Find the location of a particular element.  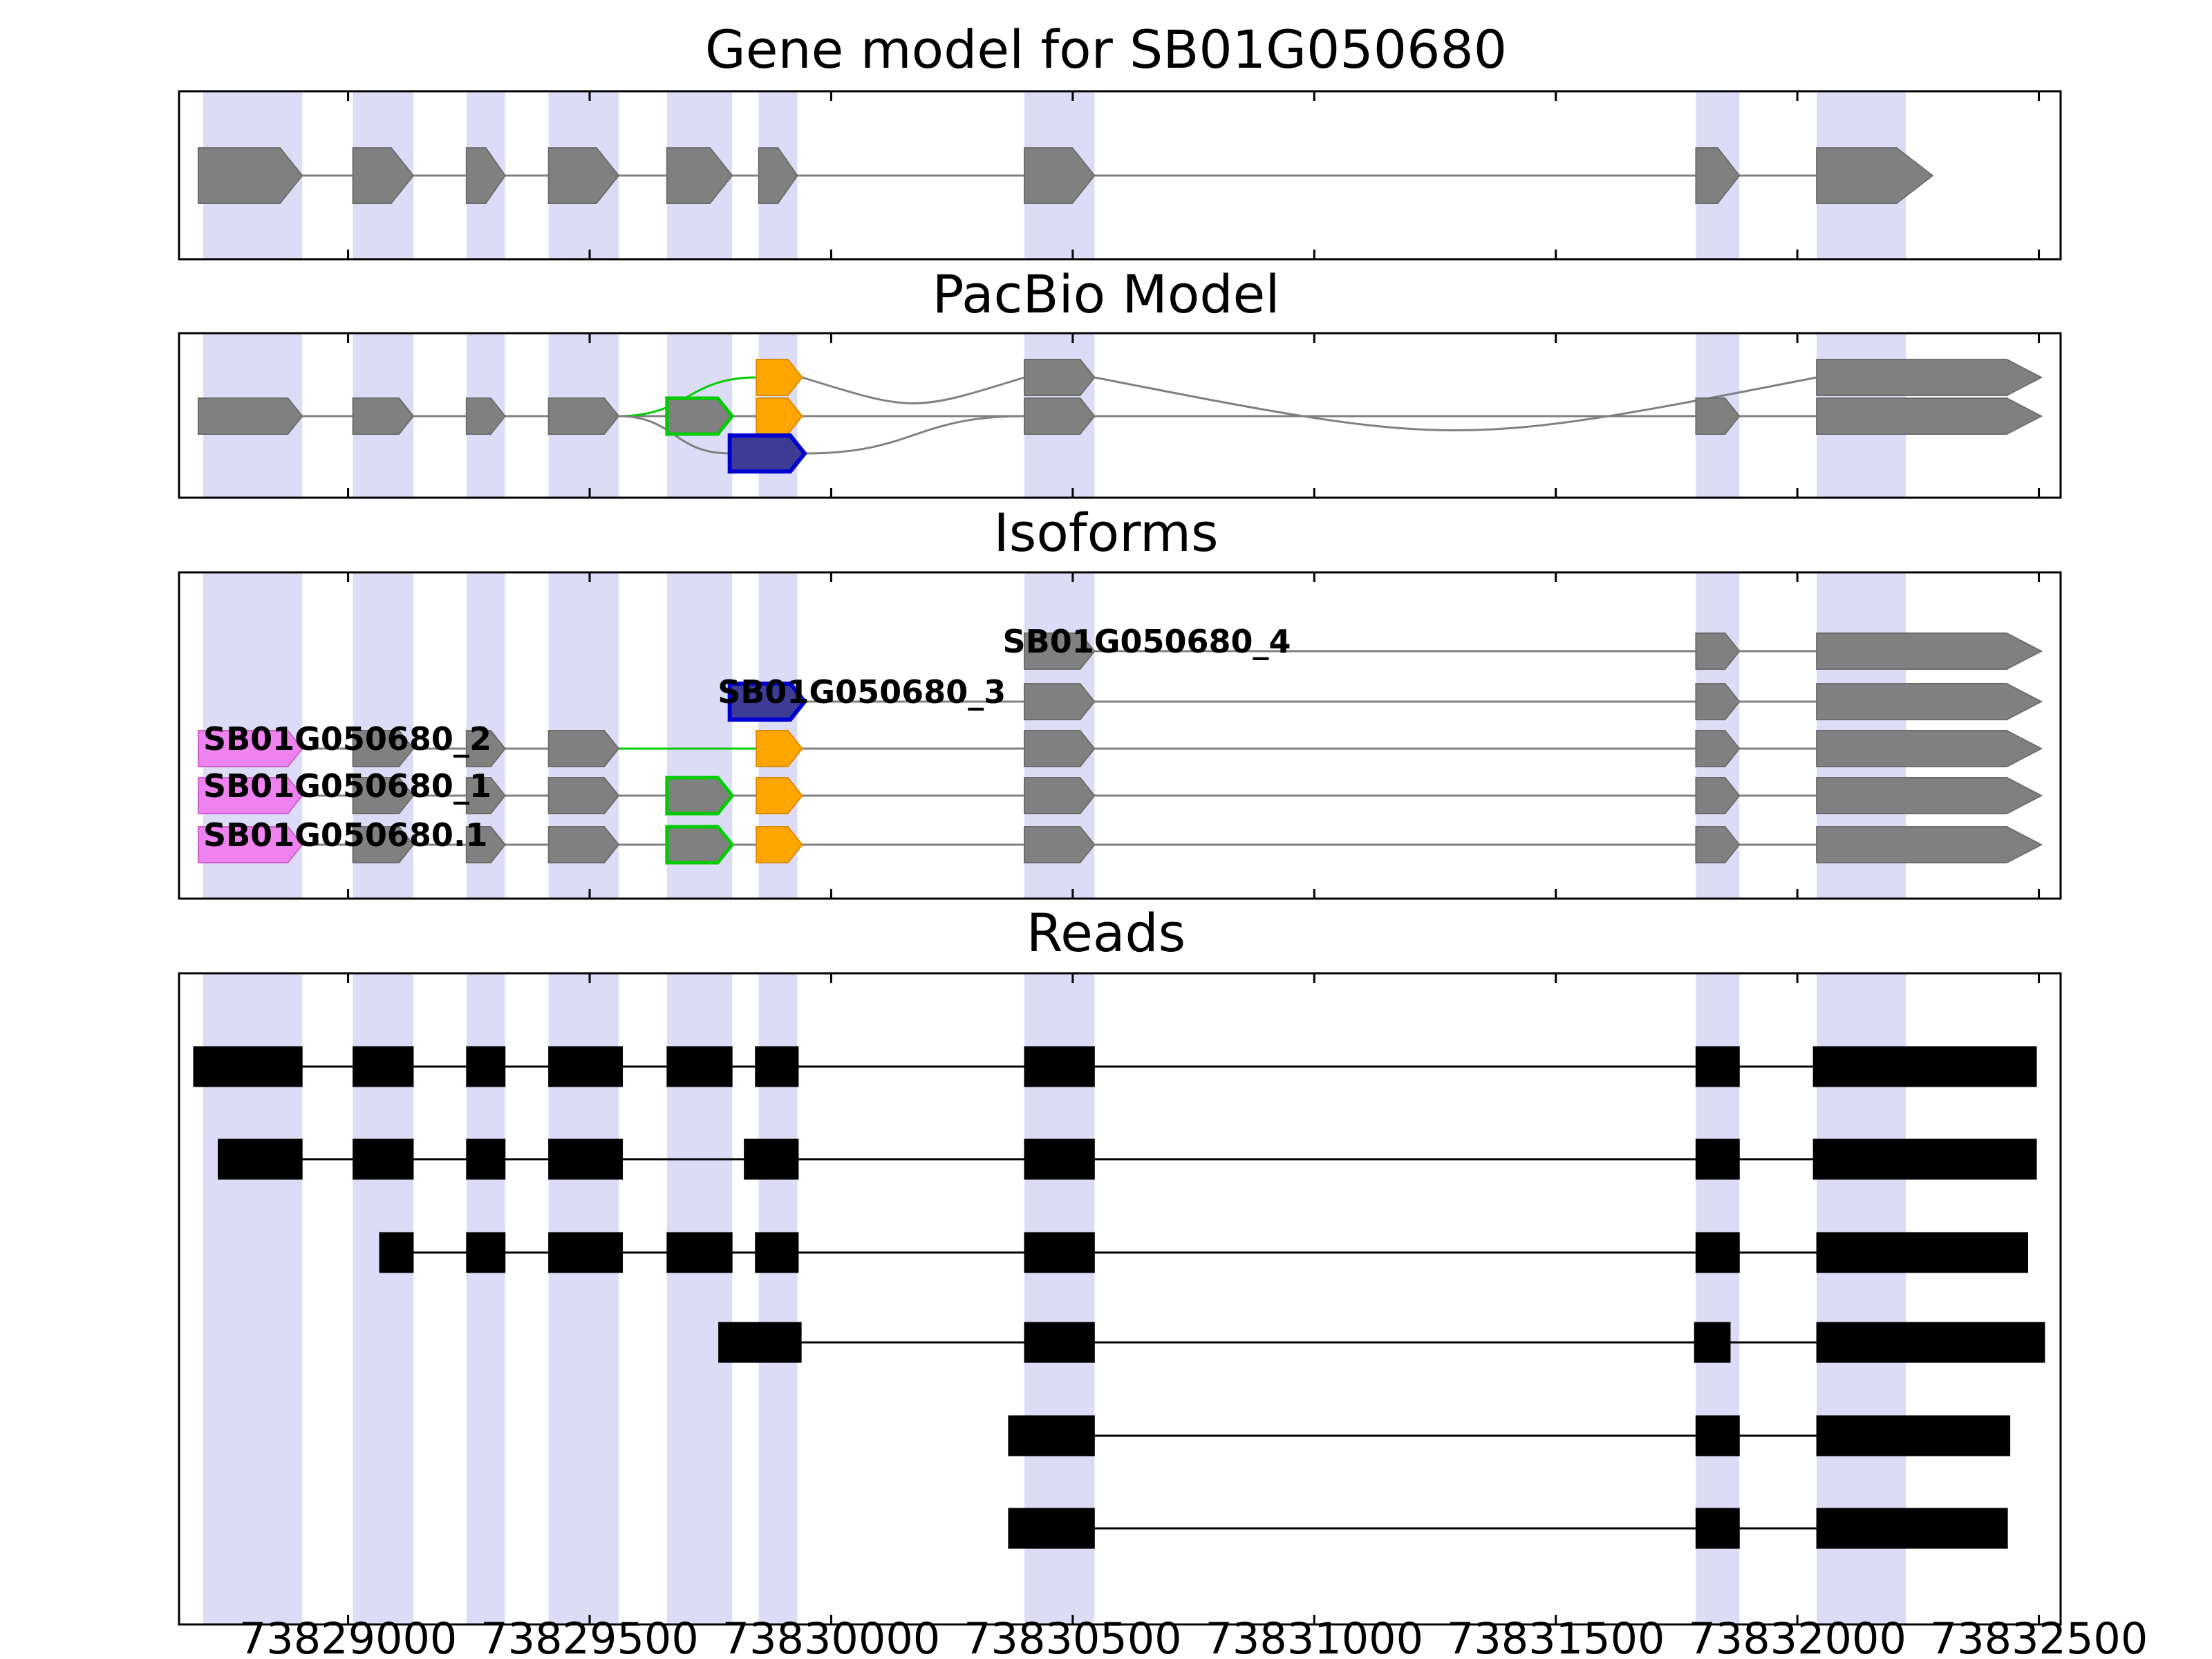

gene-model-title: Gene model for SB01G050680 is located at coordinates (1106, 49).